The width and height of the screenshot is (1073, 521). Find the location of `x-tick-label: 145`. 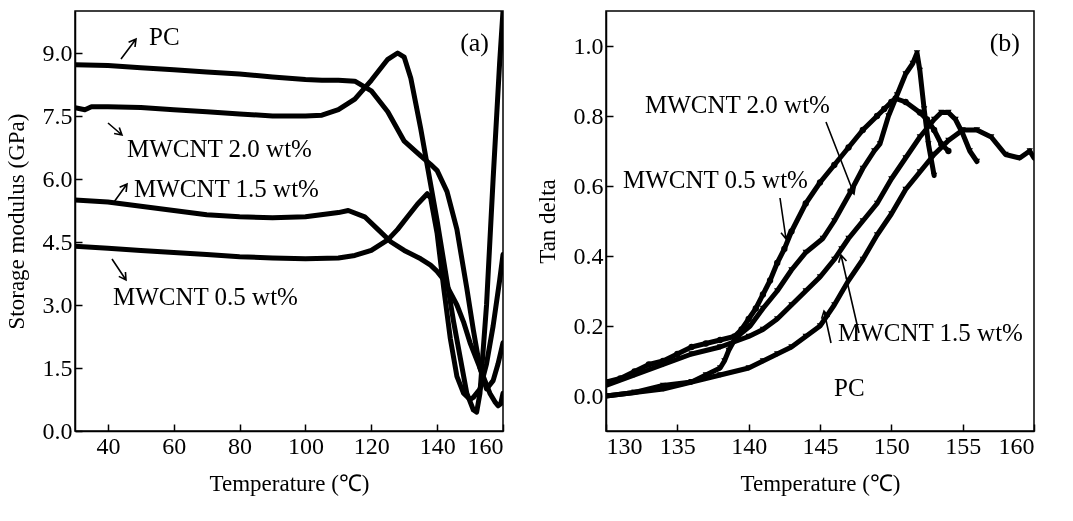

x-tick-label: 145 is located at coordinates (820, 445).